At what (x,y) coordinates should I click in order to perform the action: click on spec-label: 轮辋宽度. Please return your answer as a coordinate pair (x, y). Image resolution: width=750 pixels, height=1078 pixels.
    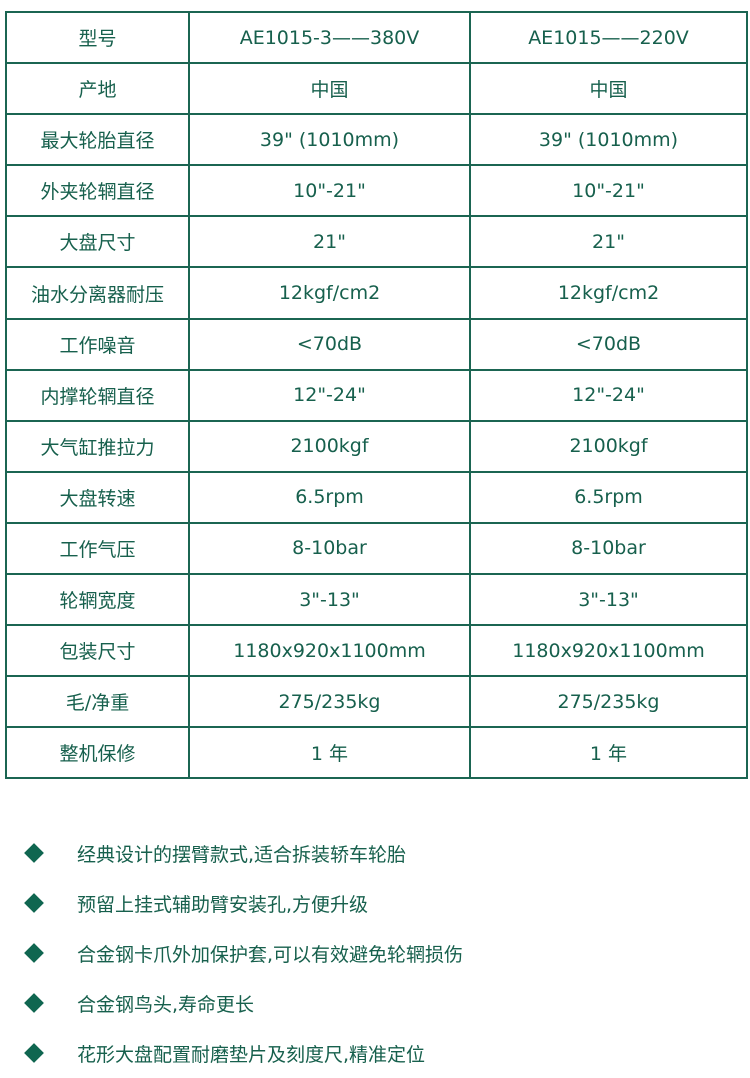
    Looking at the image, I should click on (97, 600).